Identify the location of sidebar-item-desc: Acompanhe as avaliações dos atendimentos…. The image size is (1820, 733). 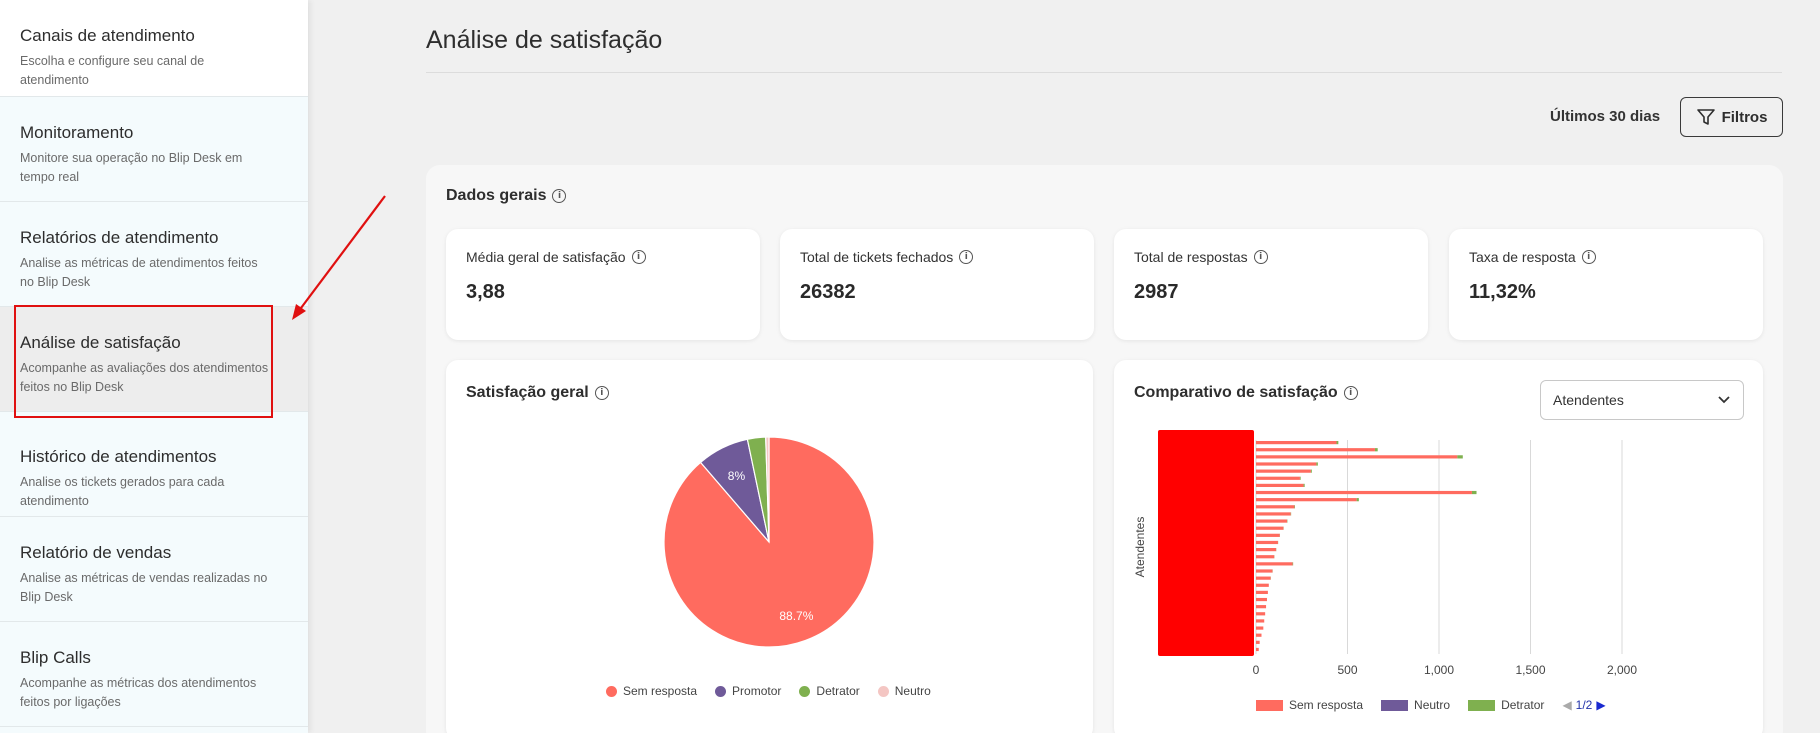
(144, 377).